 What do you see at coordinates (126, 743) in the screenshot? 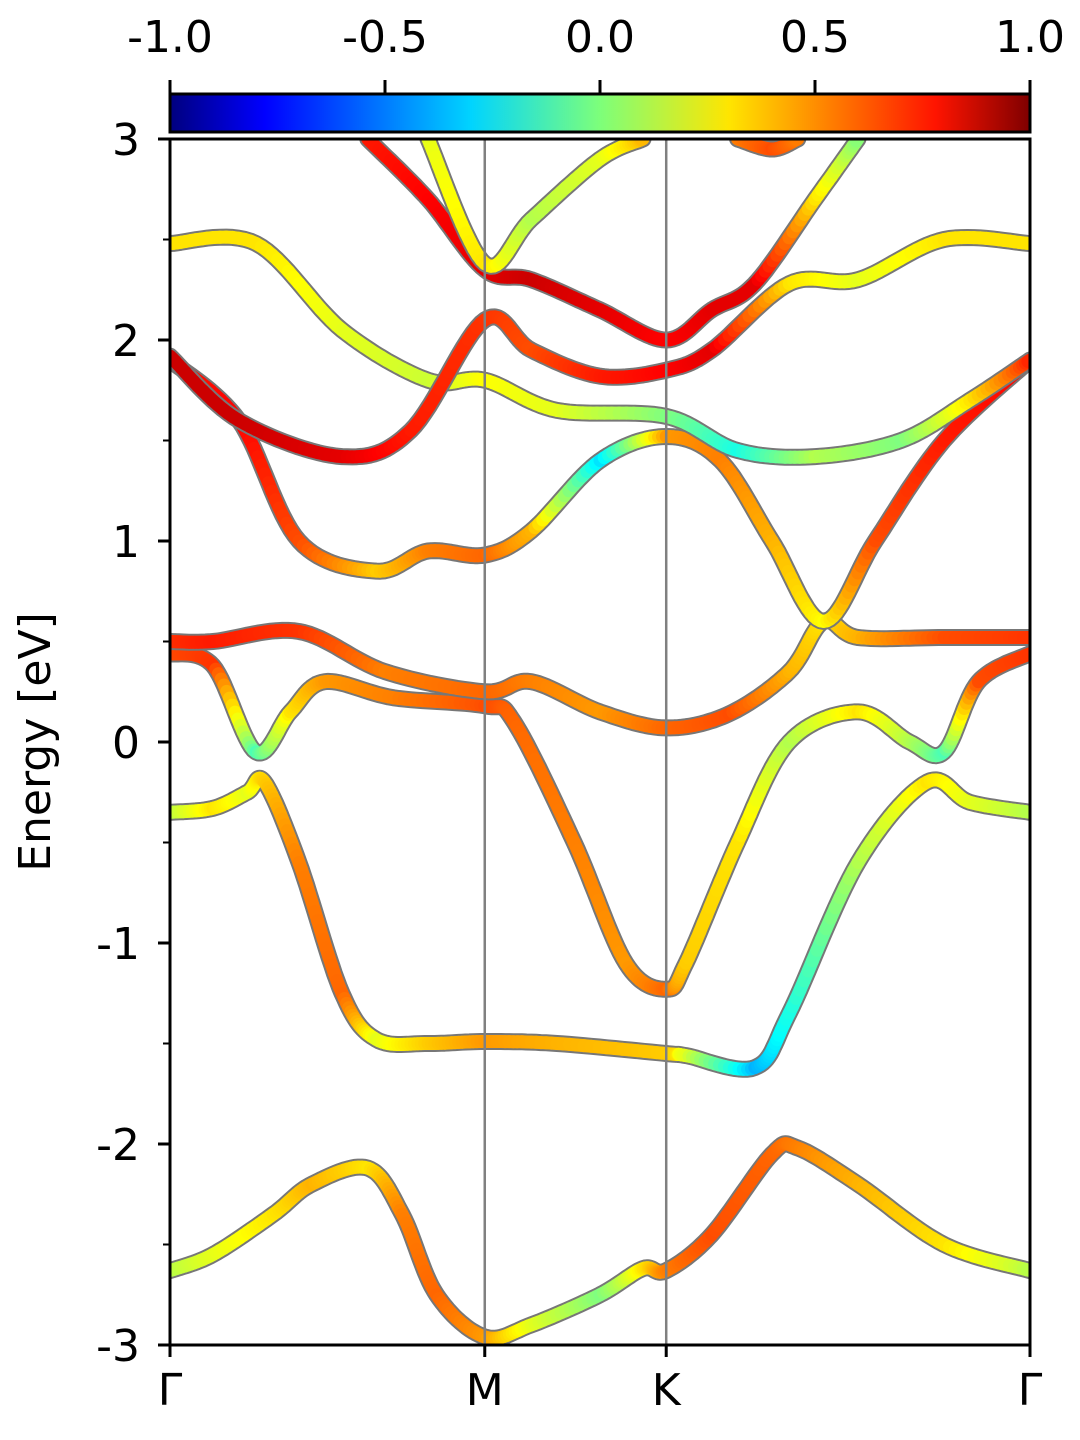
I see `y-tick-label: 0` at bounding box center [126, 743].